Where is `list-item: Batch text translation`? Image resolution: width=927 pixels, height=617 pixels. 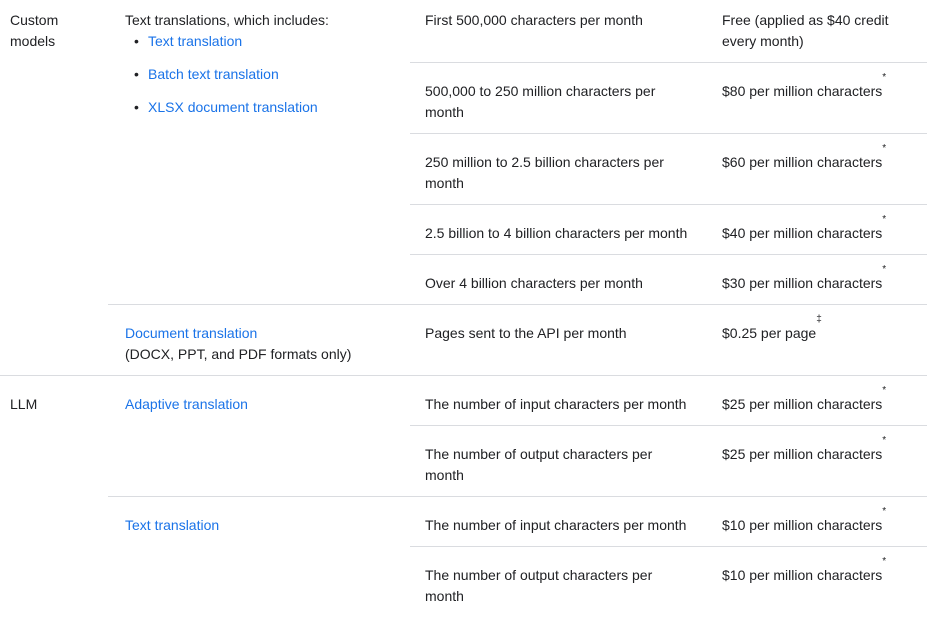 list-item: Batch text translation is located at coordinates (267, 74).